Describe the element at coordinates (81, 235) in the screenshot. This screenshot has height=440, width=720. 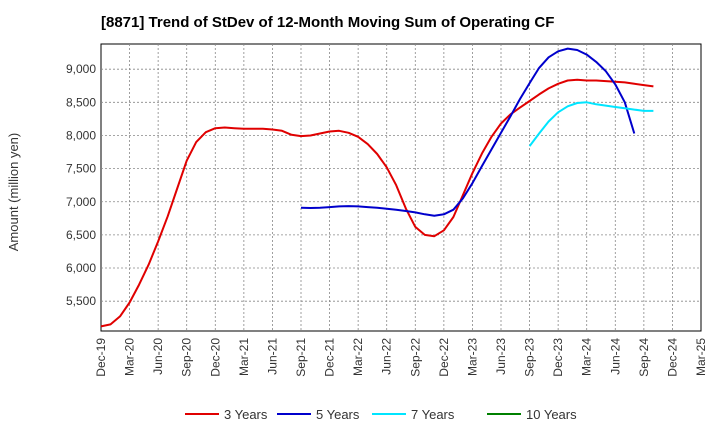
I see `y-tick-label: 6,500` at that location.